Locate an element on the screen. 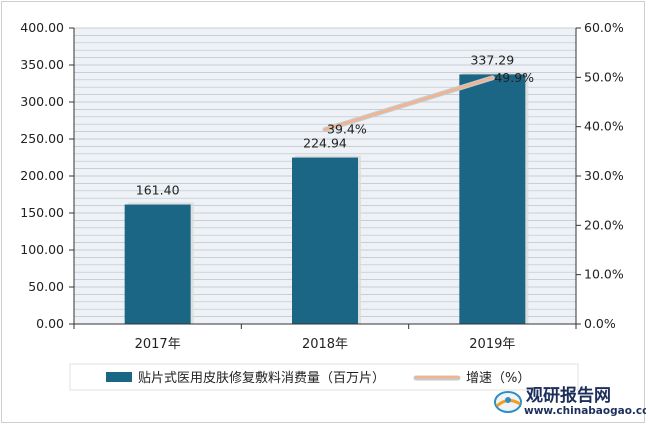  y-left-tick-label: 350.00 is located at coordinates (42, 64).